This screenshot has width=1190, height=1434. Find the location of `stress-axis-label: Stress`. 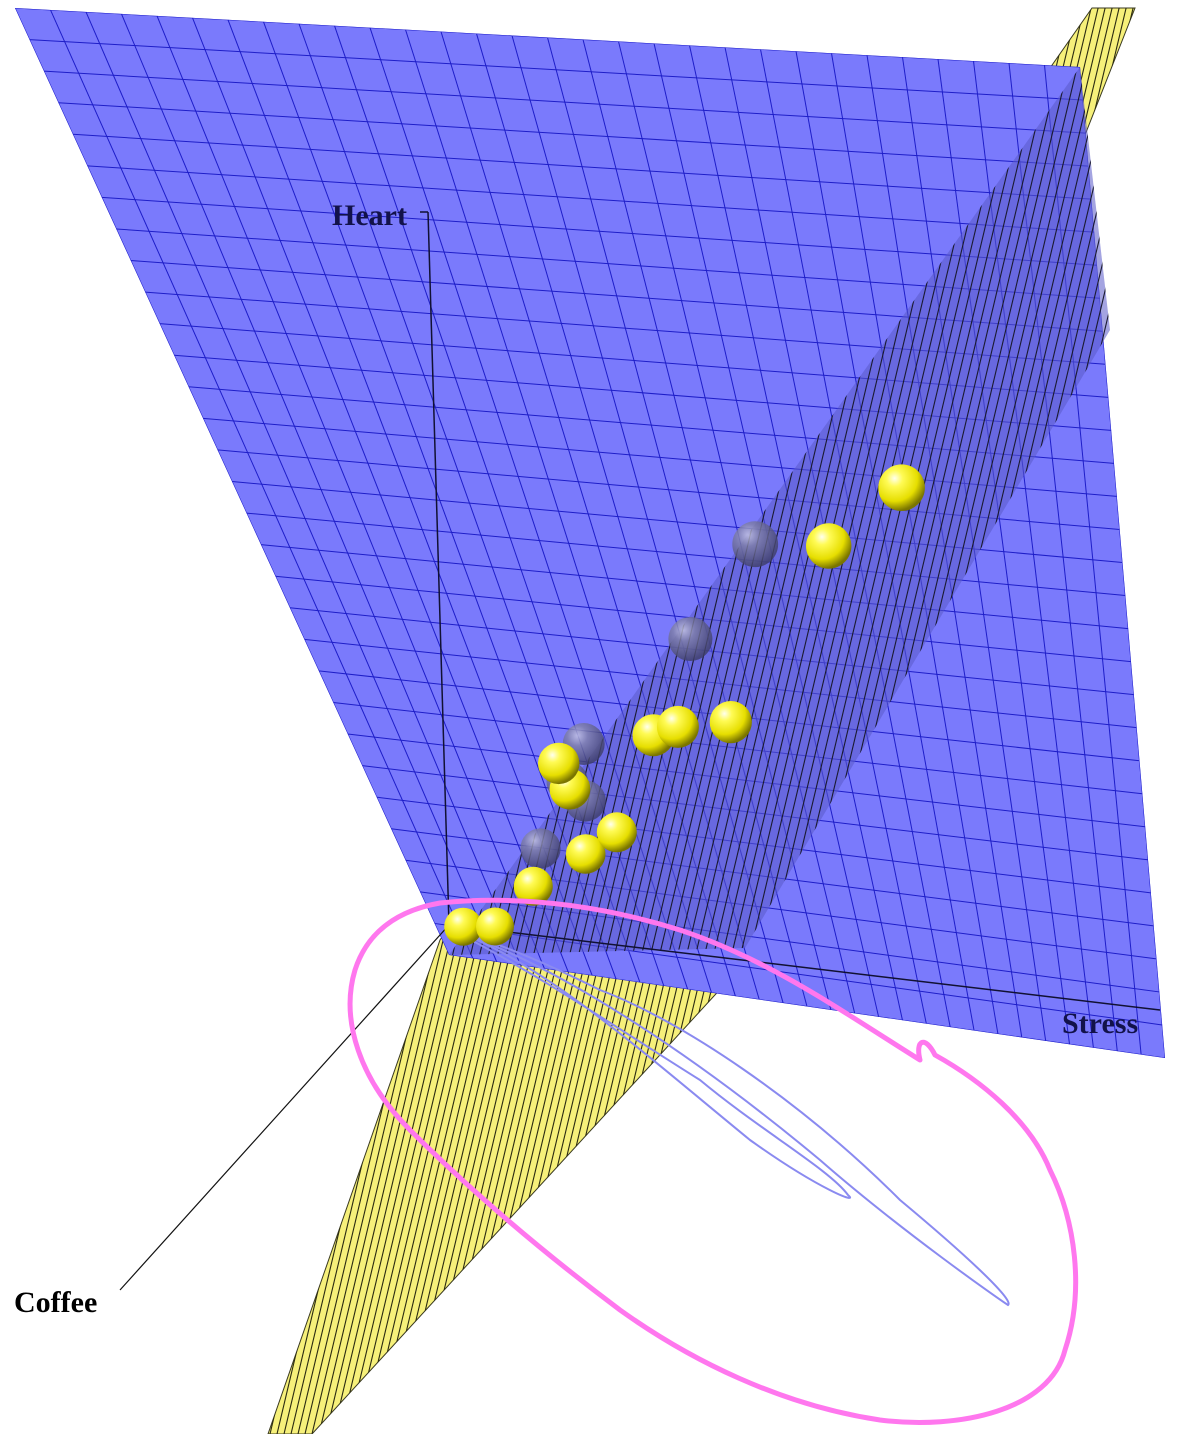

stress-axis-label: Stress is located at coordinates (1100, 1023).